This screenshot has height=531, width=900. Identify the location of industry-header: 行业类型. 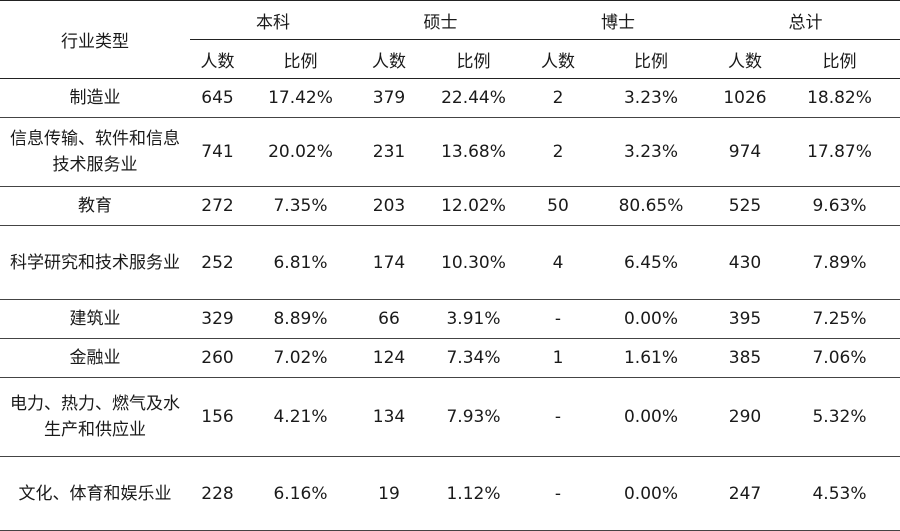
(95, 39).